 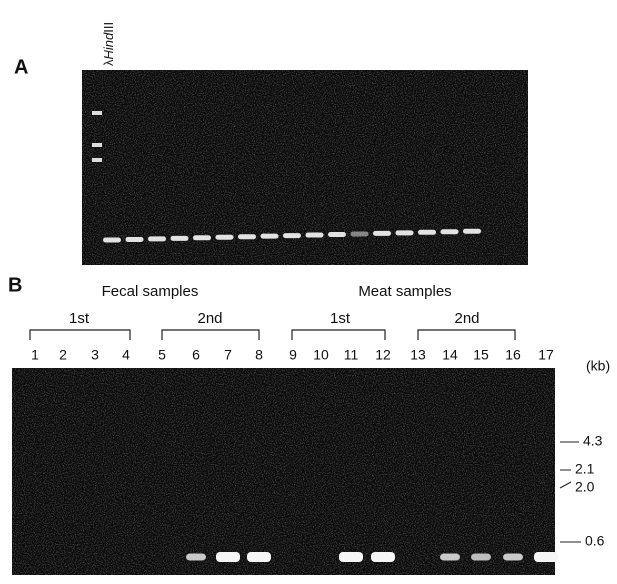 I want to click on lane-number: 1, so click(x=35, y=355).